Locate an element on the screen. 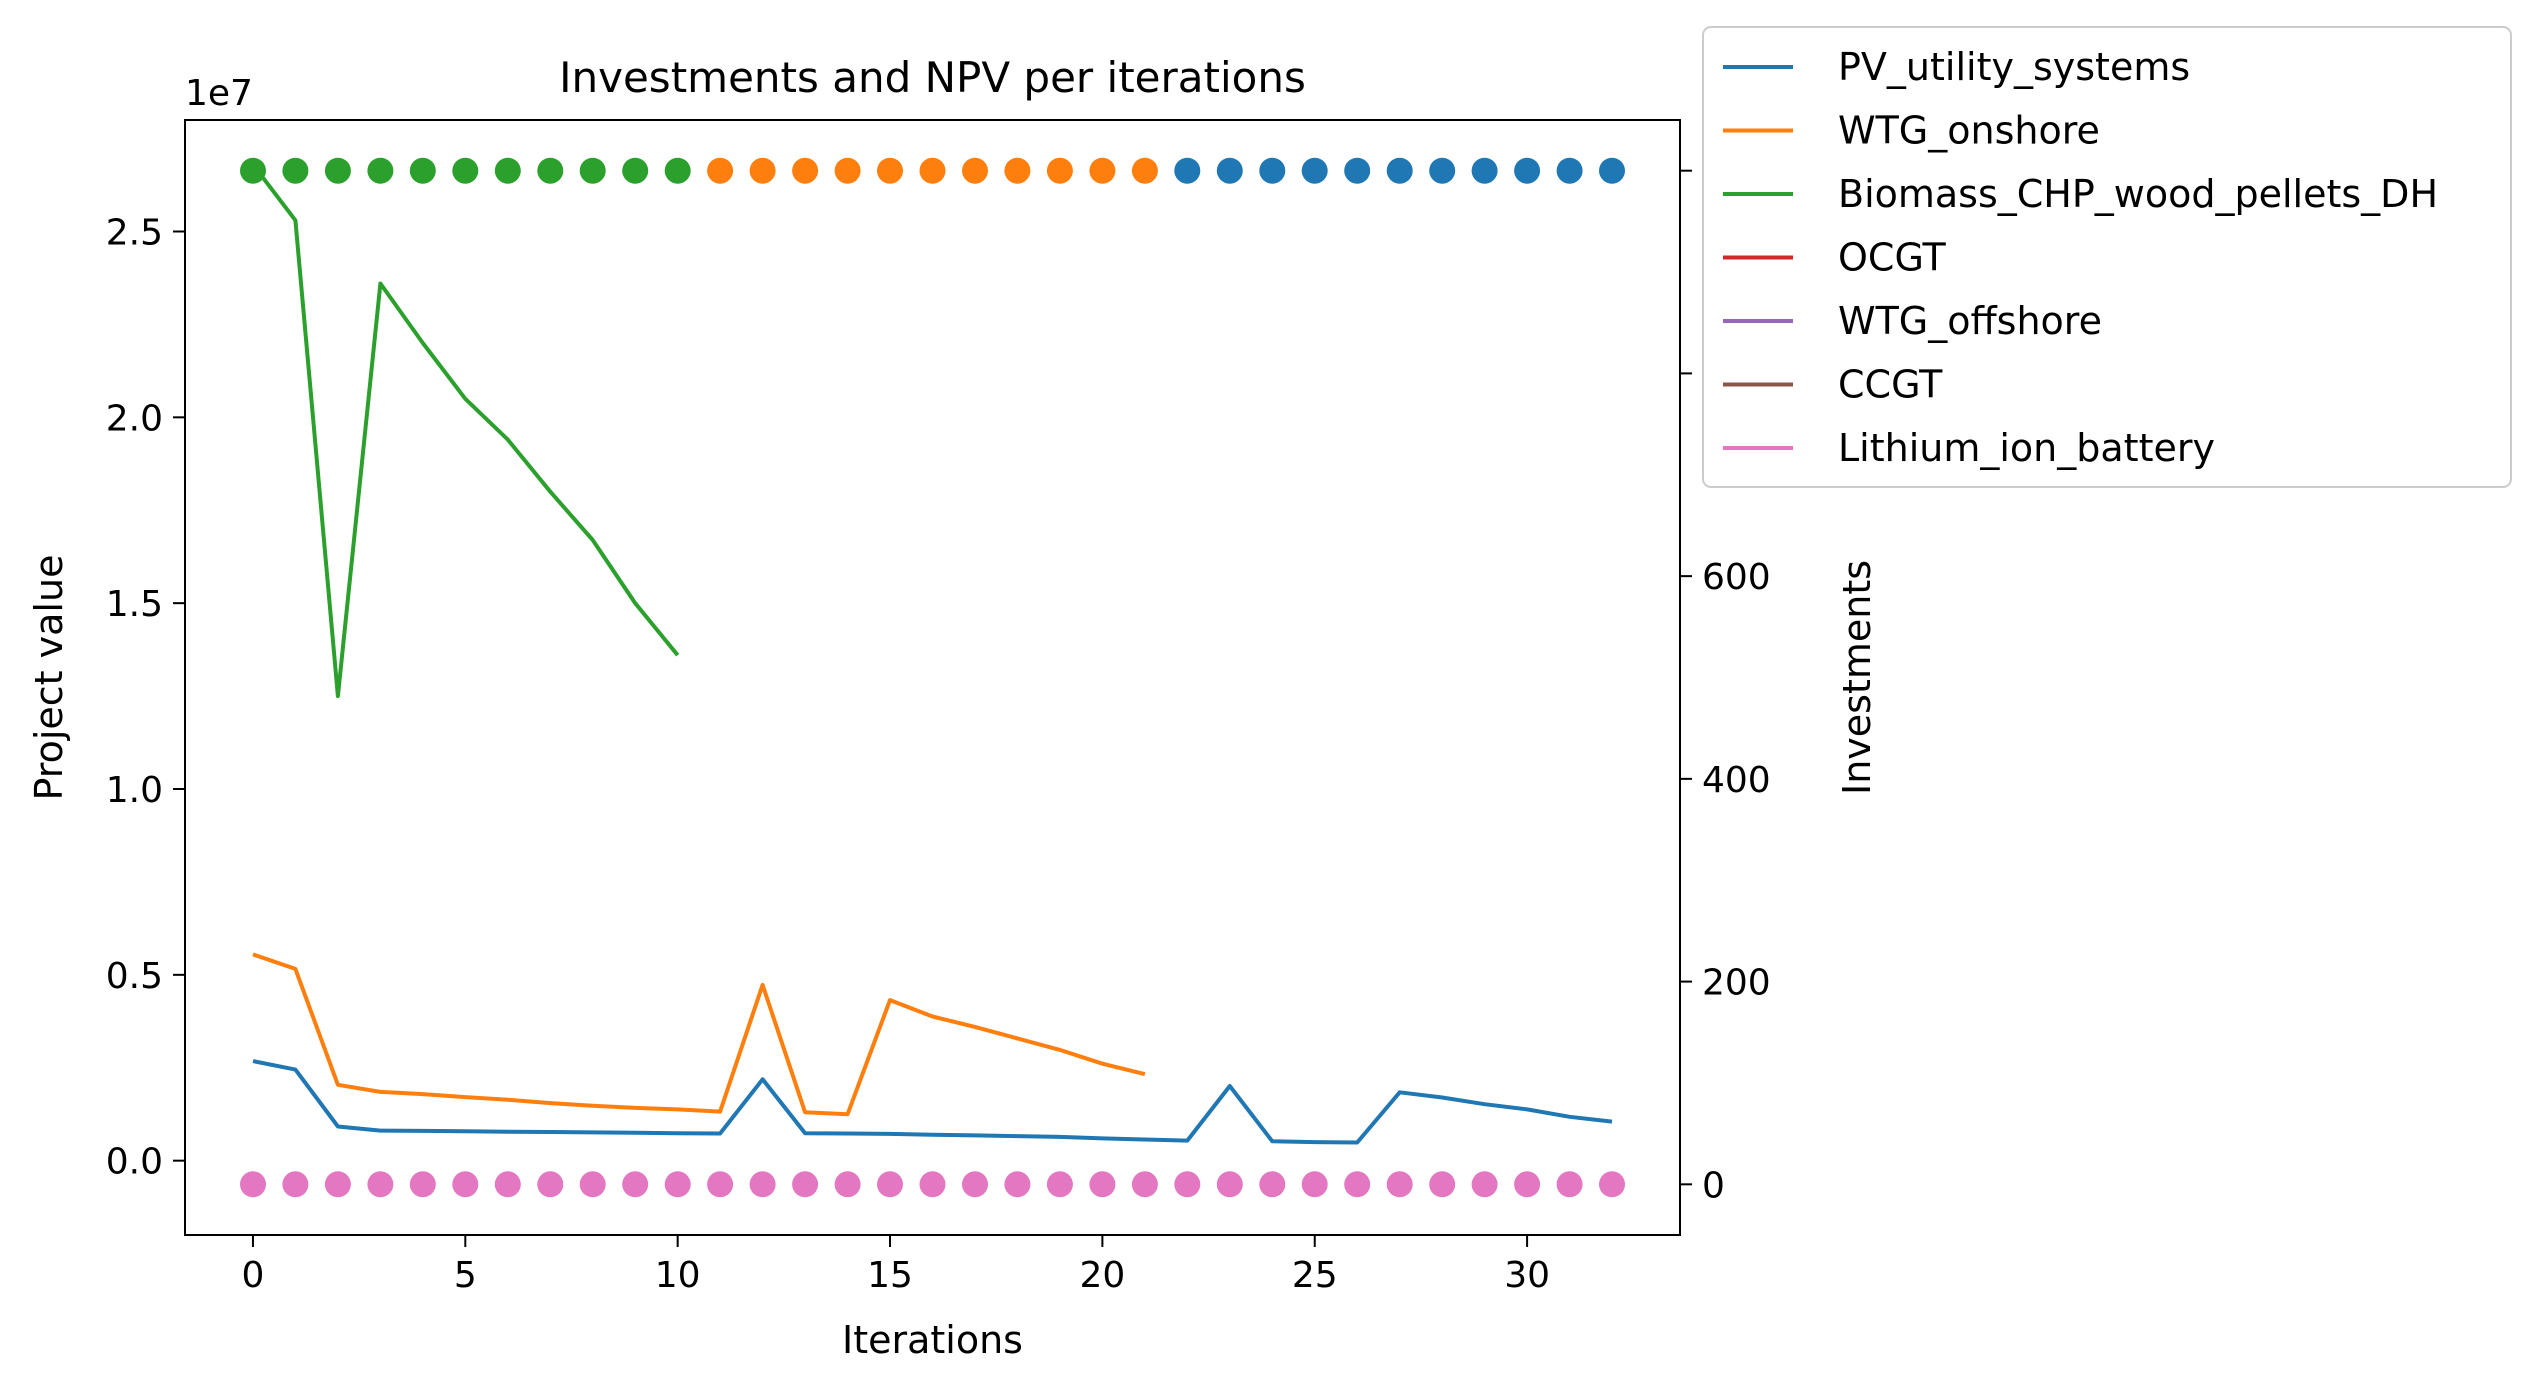 This screenshot has width=2530, height=1388. y2-tick-label: 200 is located at coordinates (1736, 983).